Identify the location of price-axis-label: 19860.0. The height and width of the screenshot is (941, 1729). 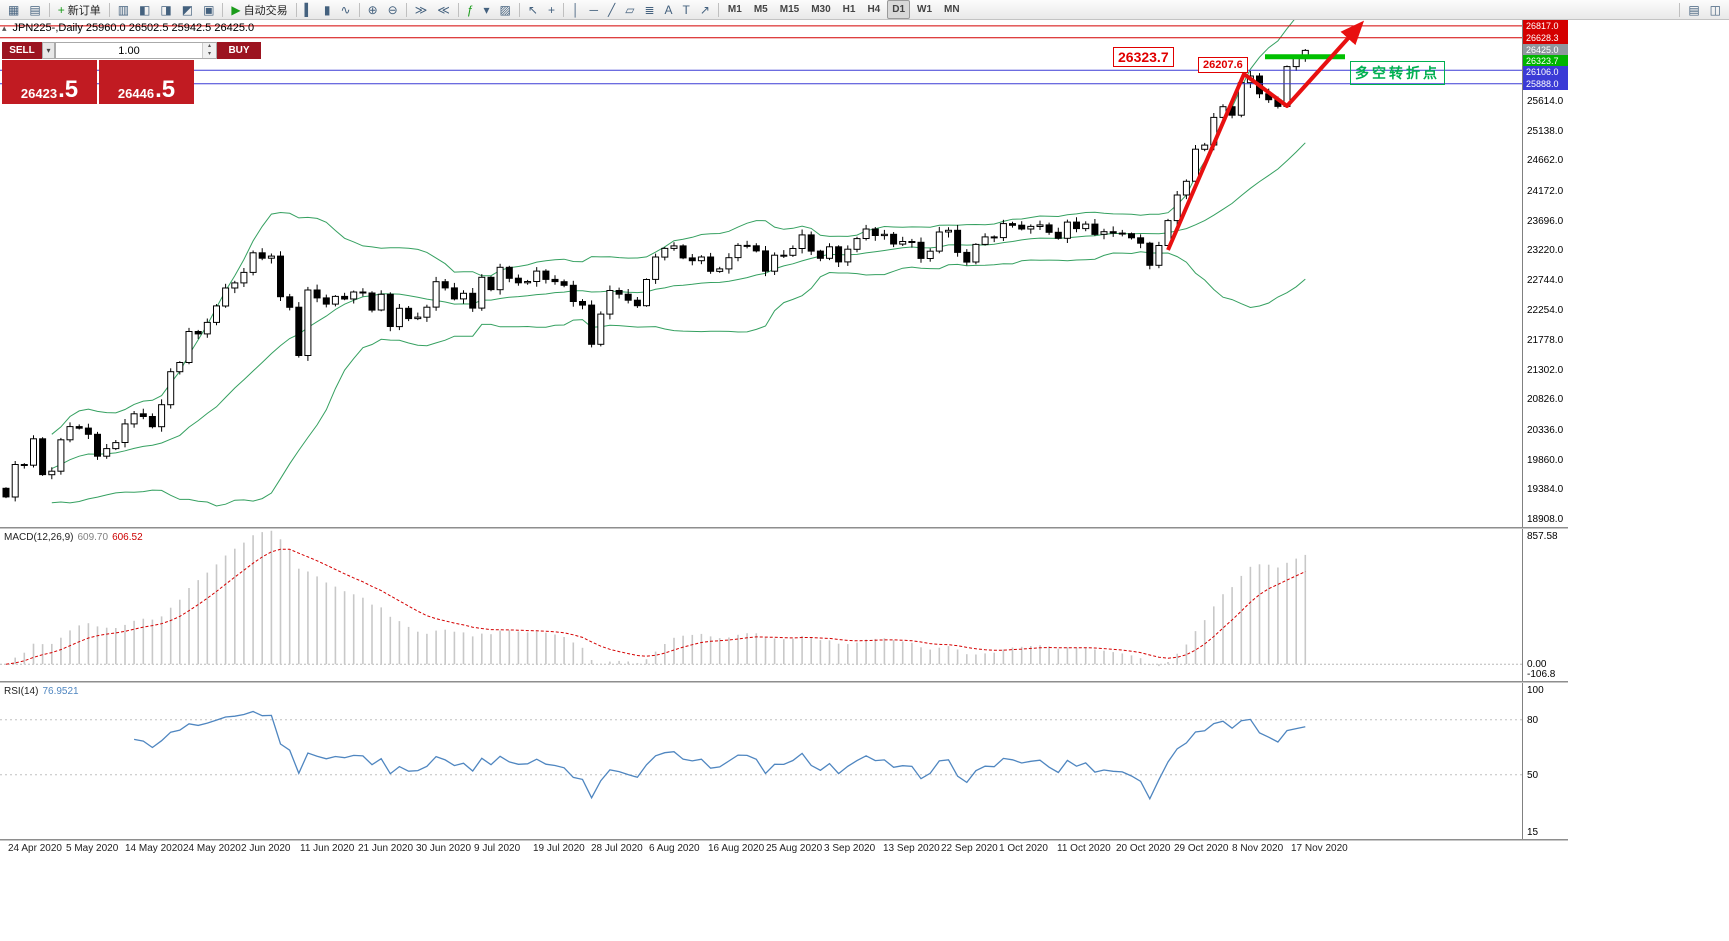
(1545, 460).